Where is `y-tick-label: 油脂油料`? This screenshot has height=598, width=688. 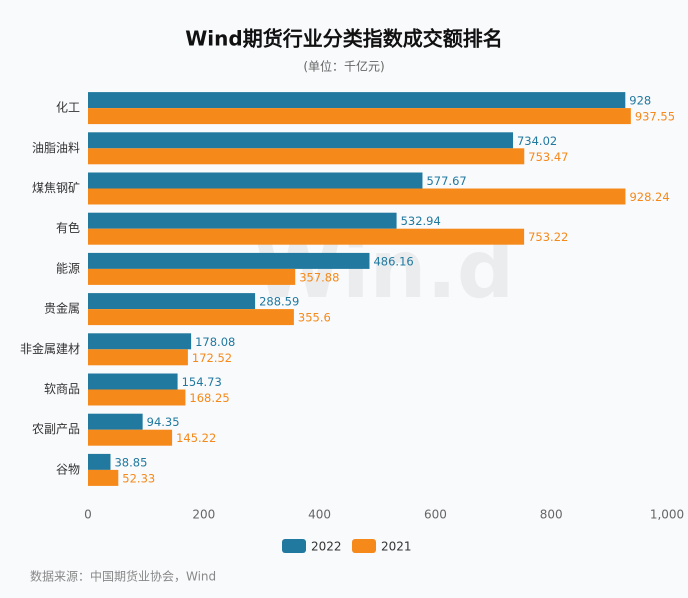
y-tick-label: 油脂油料 is located at coordinates (56, 147).